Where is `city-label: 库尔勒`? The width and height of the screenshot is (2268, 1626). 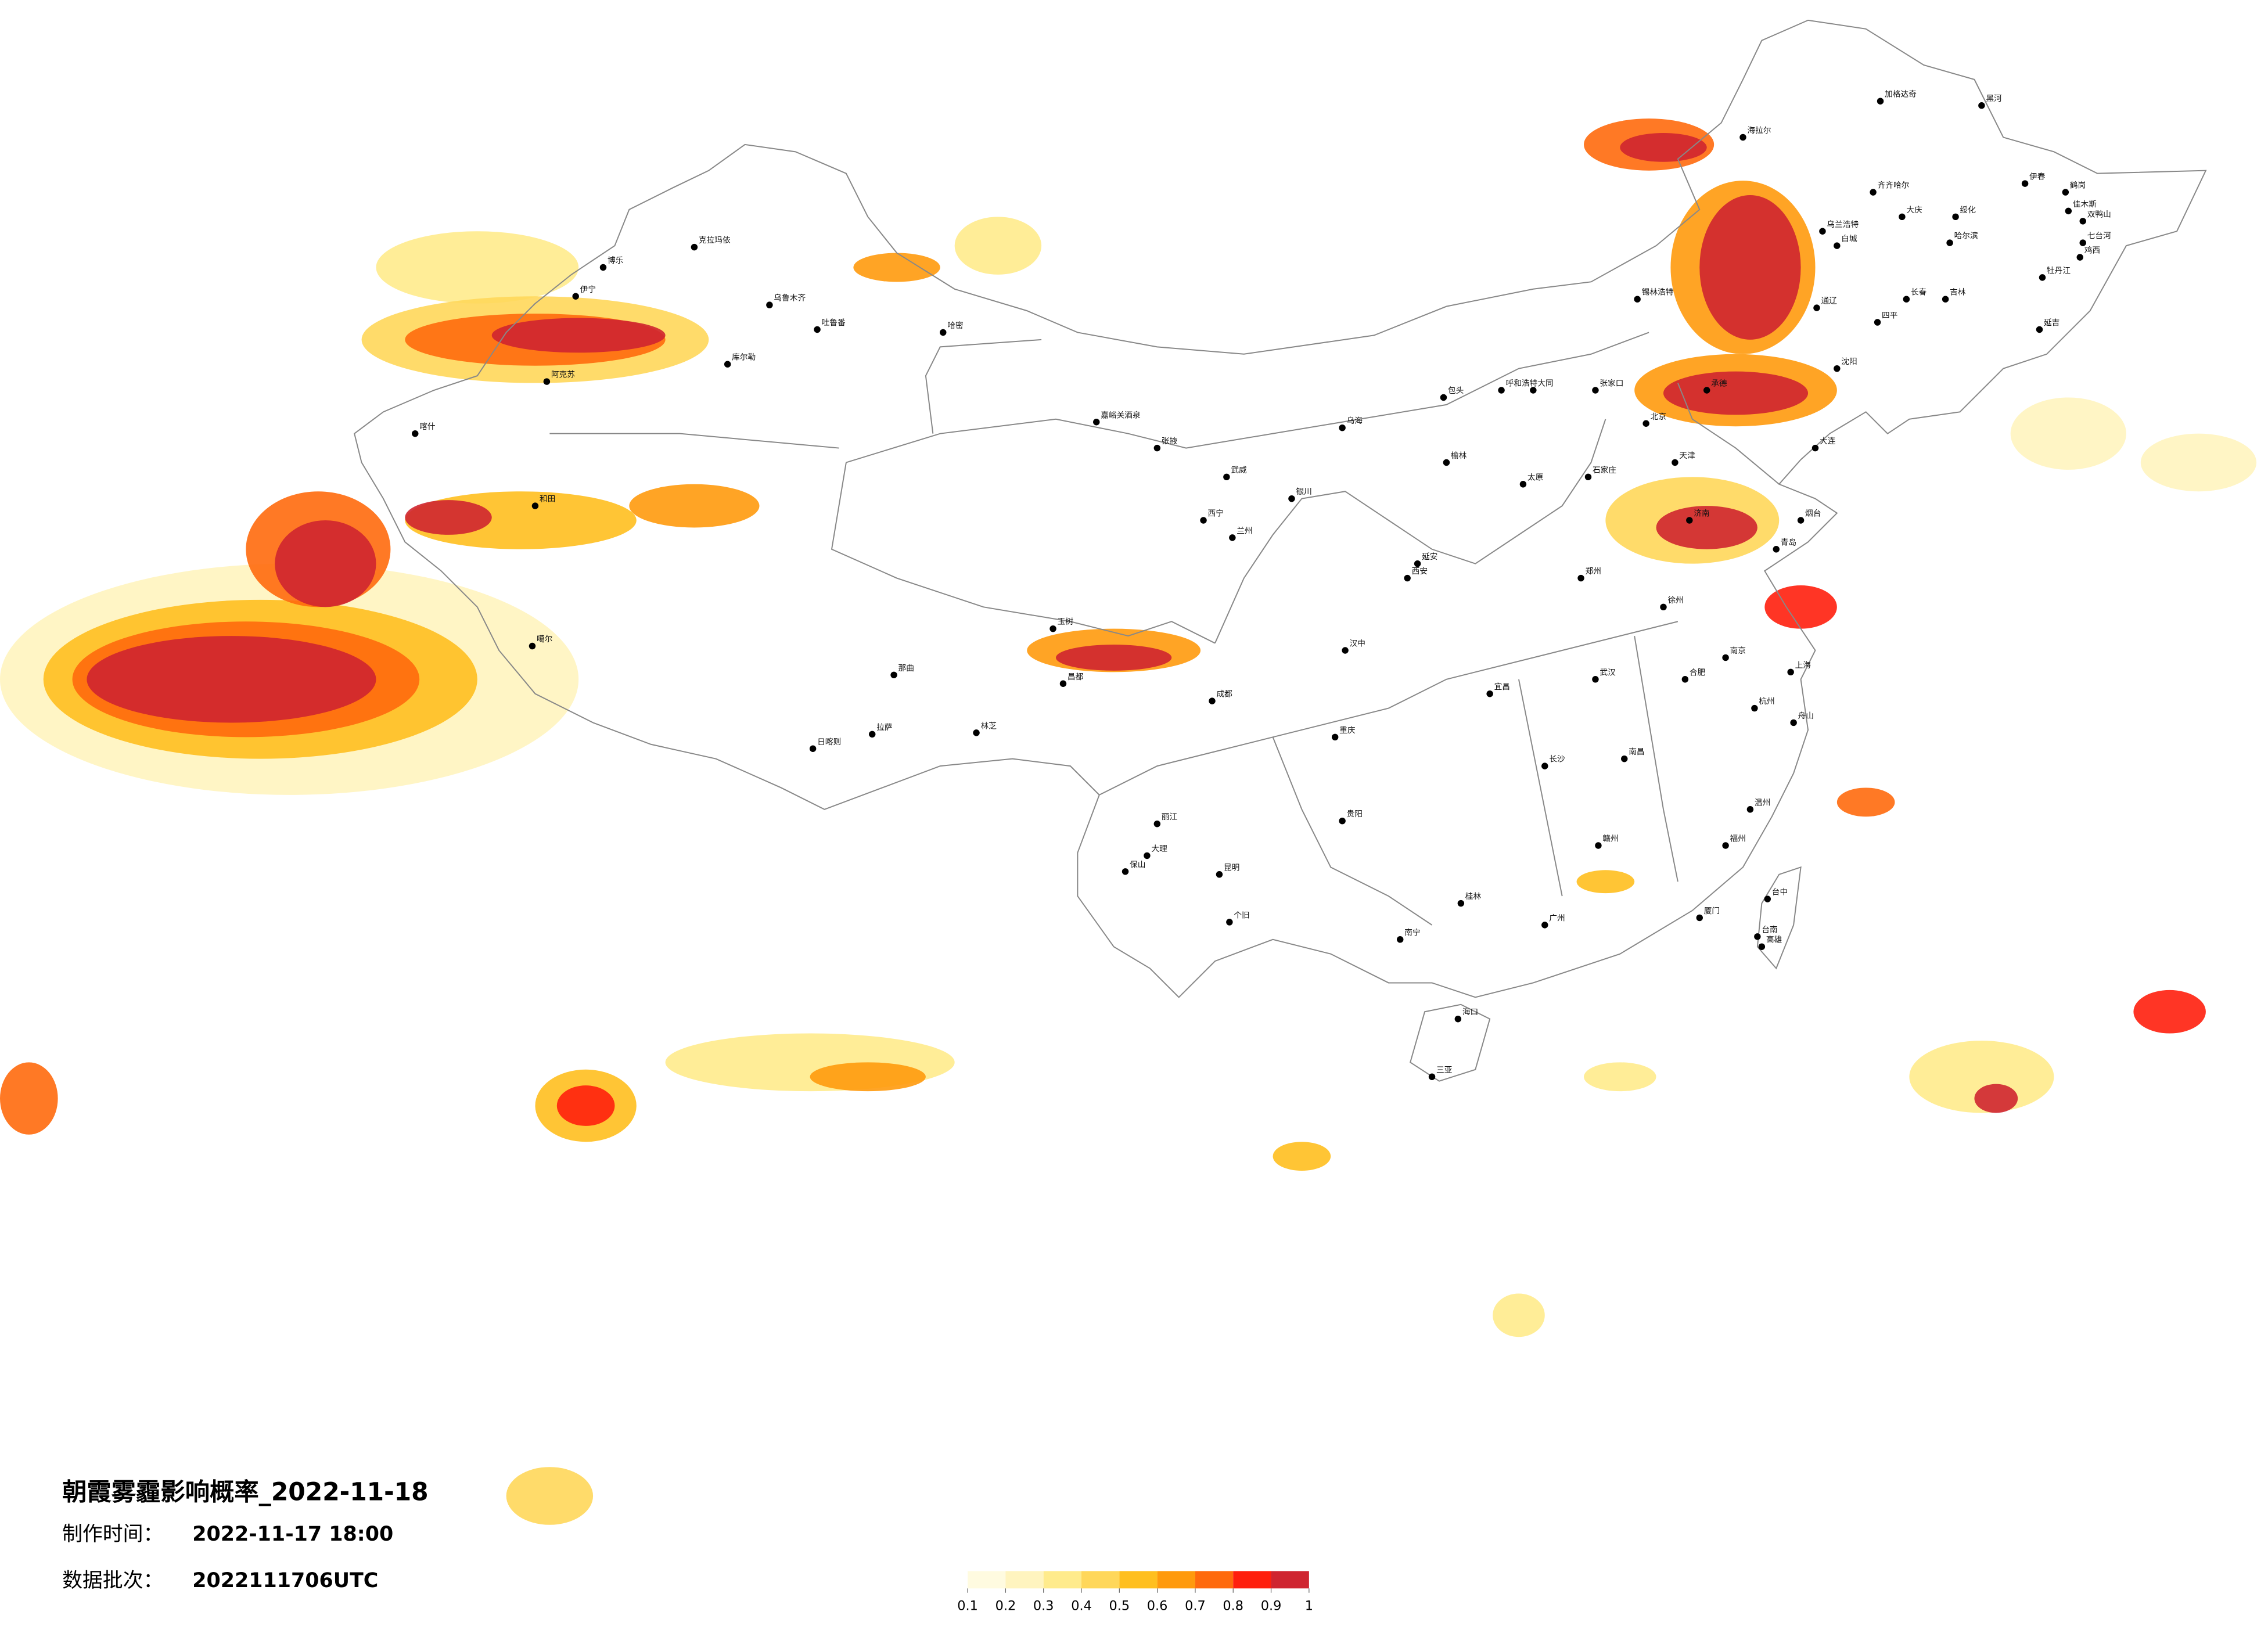
city-label: 库尔勒 is located at coordinates (744, 358).